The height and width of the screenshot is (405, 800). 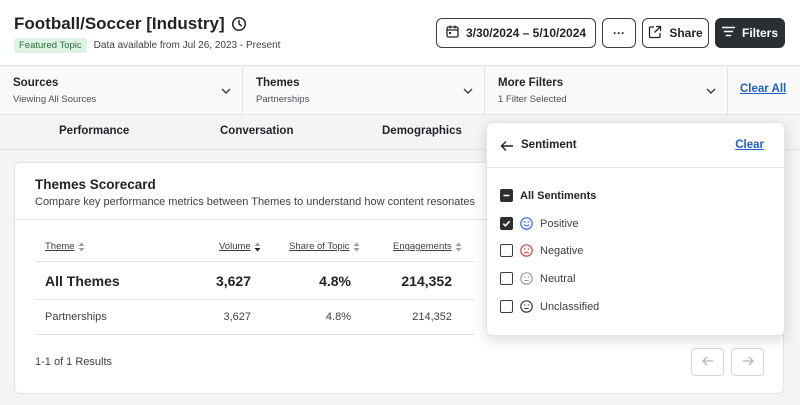 What do you see at coordinates (94, 131) in the screenshot?
I see `tab-performance: Performance` at bounding box center [94, 131].